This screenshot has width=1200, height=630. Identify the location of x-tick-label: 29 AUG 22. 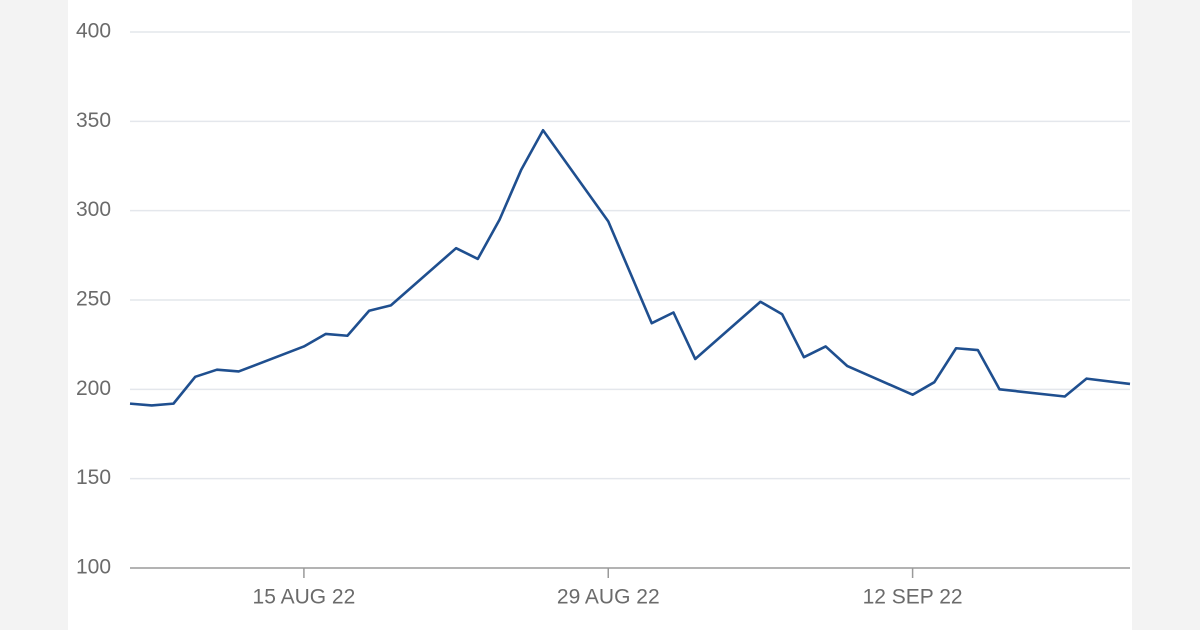
(608, 597).